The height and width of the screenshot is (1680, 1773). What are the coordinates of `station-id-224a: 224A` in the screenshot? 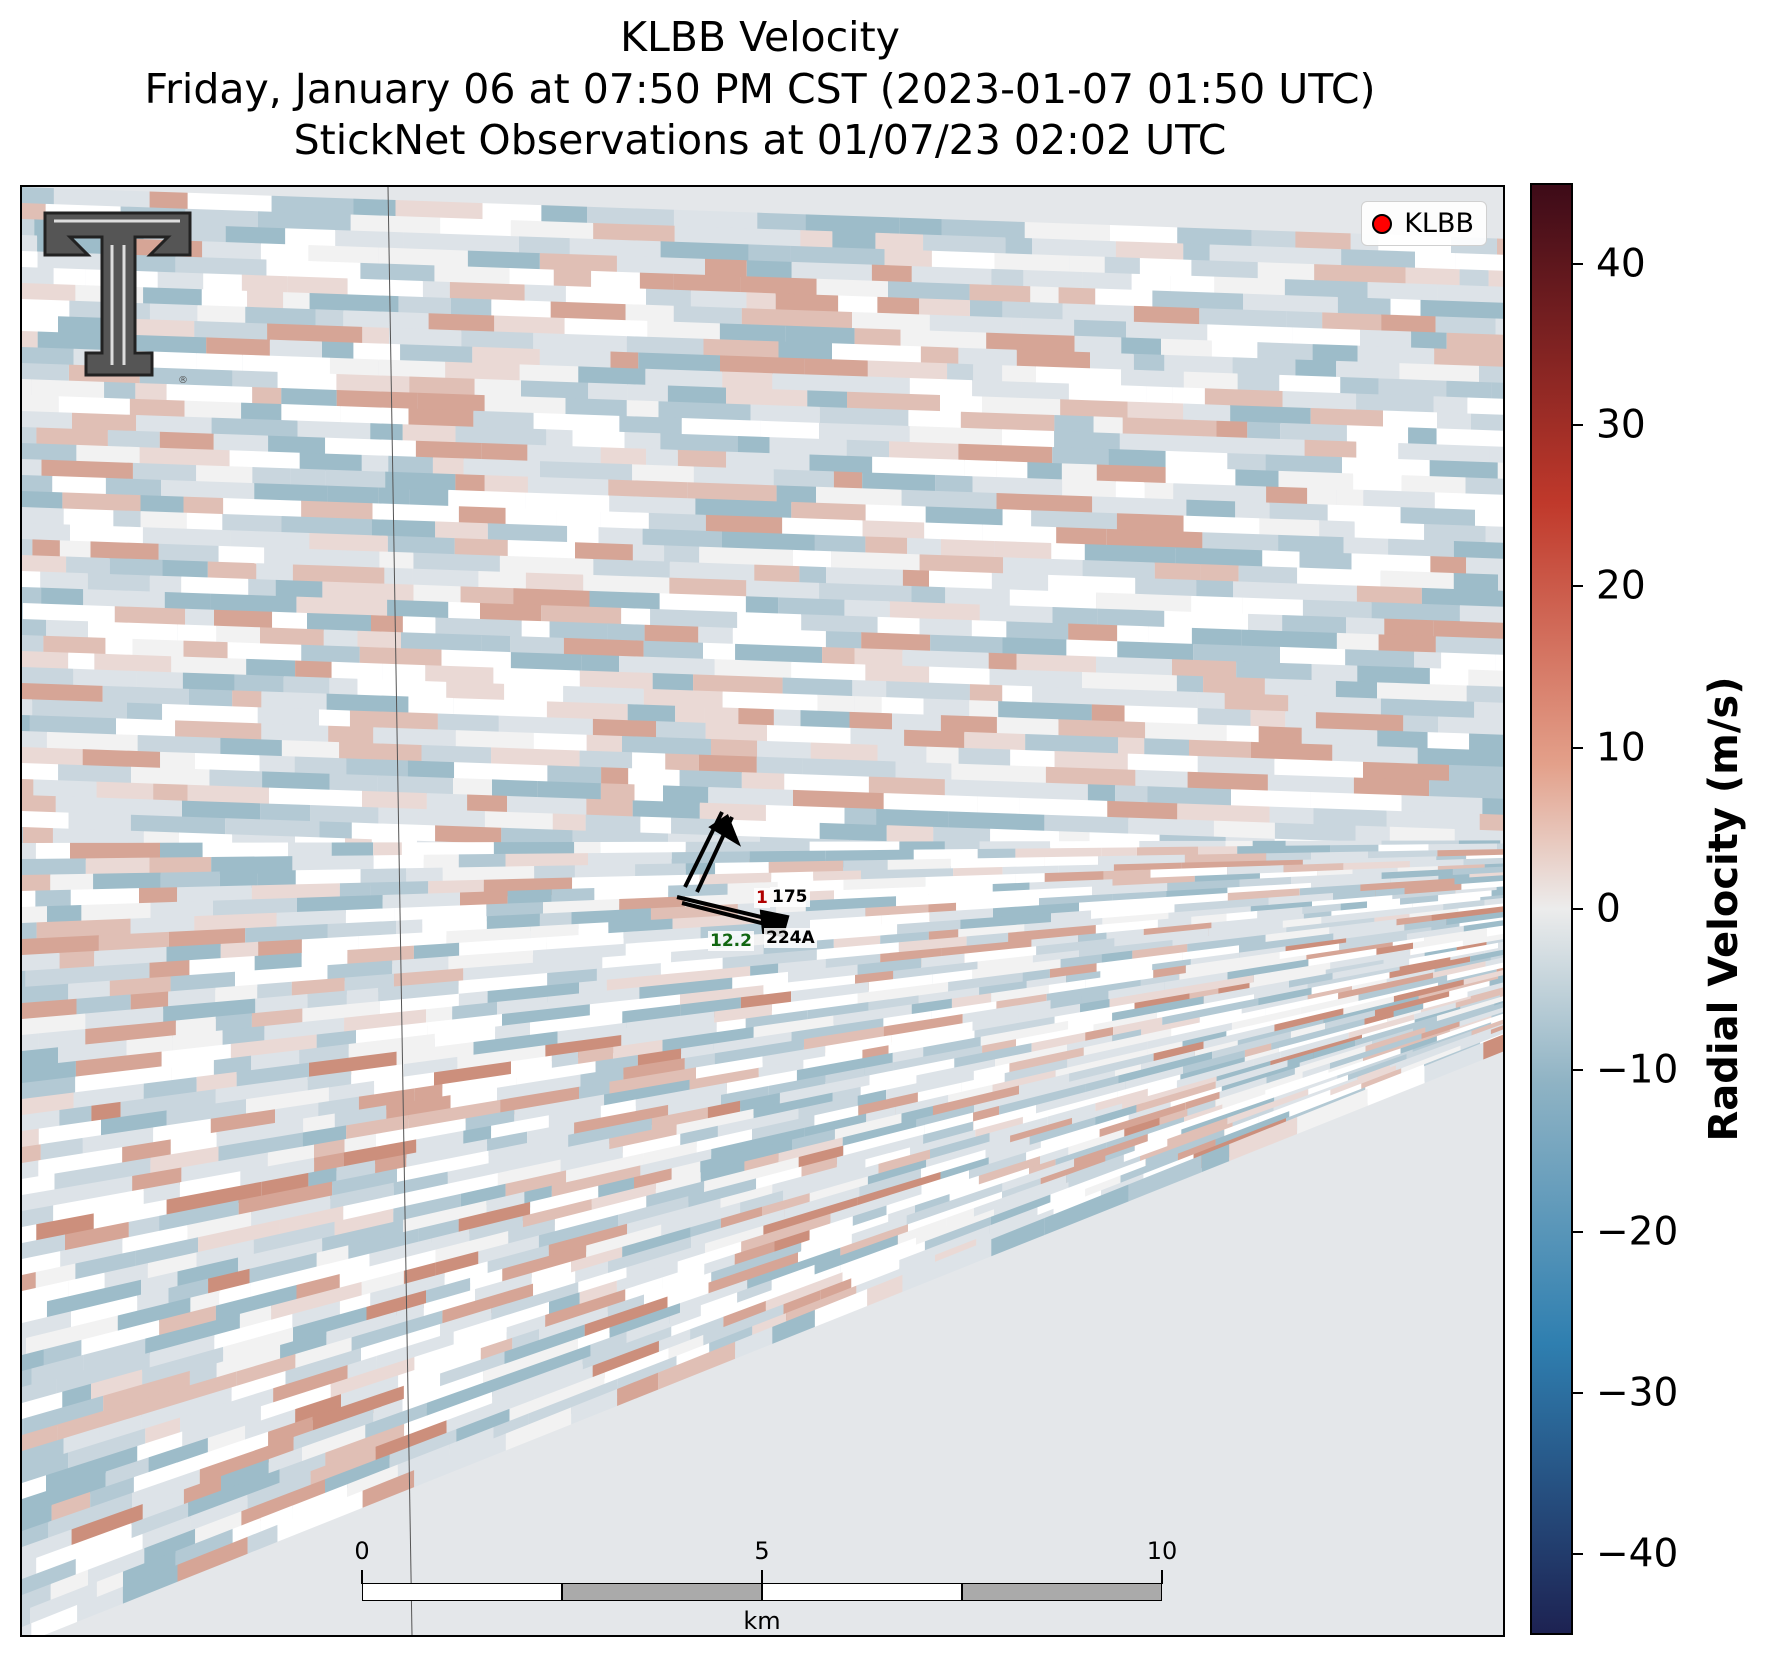 It's located at (790, 938).